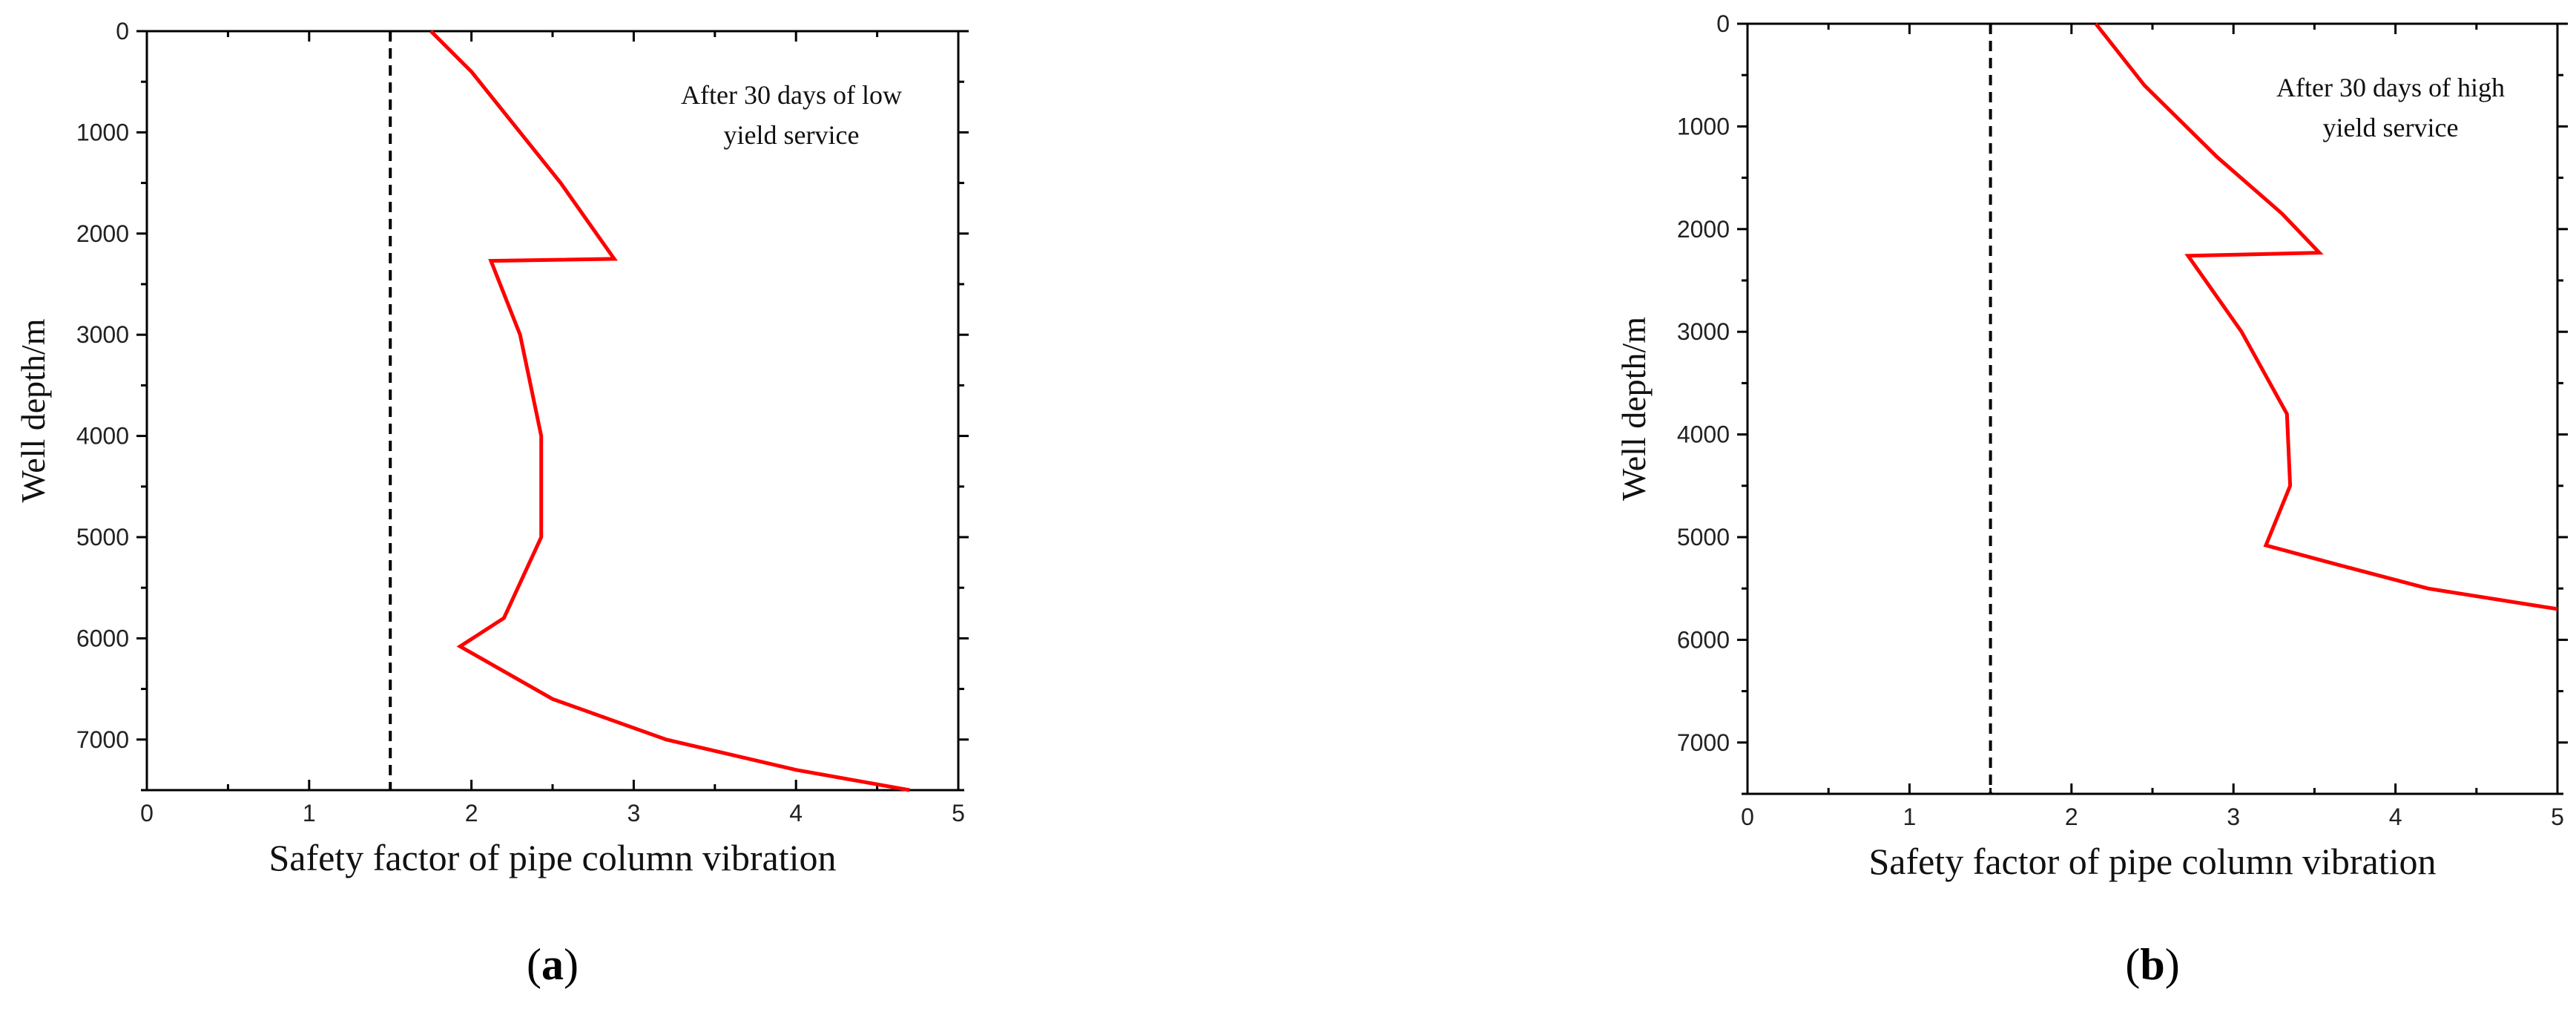 The image size is (2576, 1009). What do you see at coordinates (553, 965) in the screenshot?
I see `panel-caption: (a)` at bounding box center [553, 965].